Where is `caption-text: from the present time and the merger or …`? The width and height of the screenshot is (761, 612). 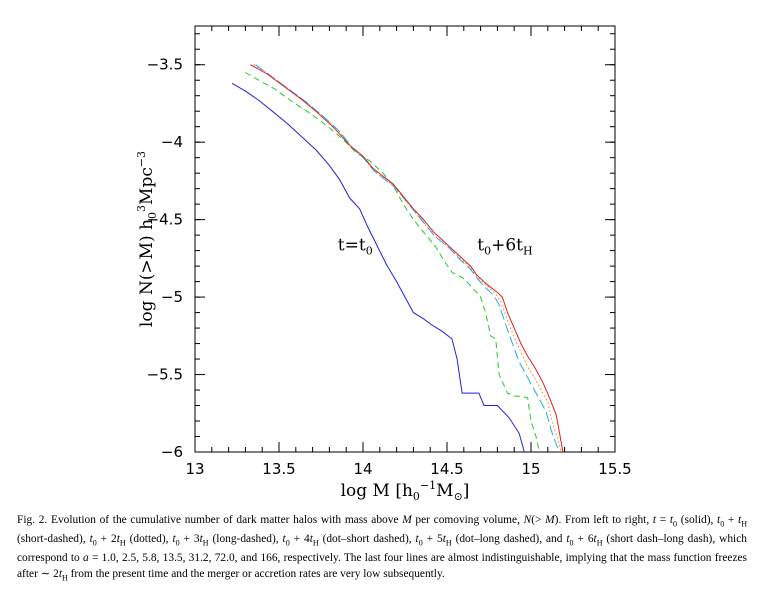 caption-text: from the present time and the merger or … is located at coordinates (256, 573).